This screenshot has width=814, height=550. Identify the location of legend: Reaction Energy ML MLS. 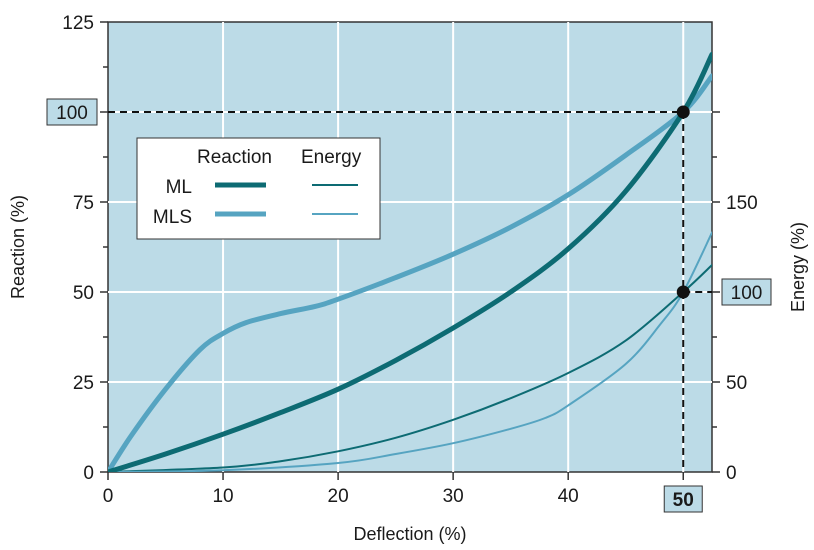
(258, 188).